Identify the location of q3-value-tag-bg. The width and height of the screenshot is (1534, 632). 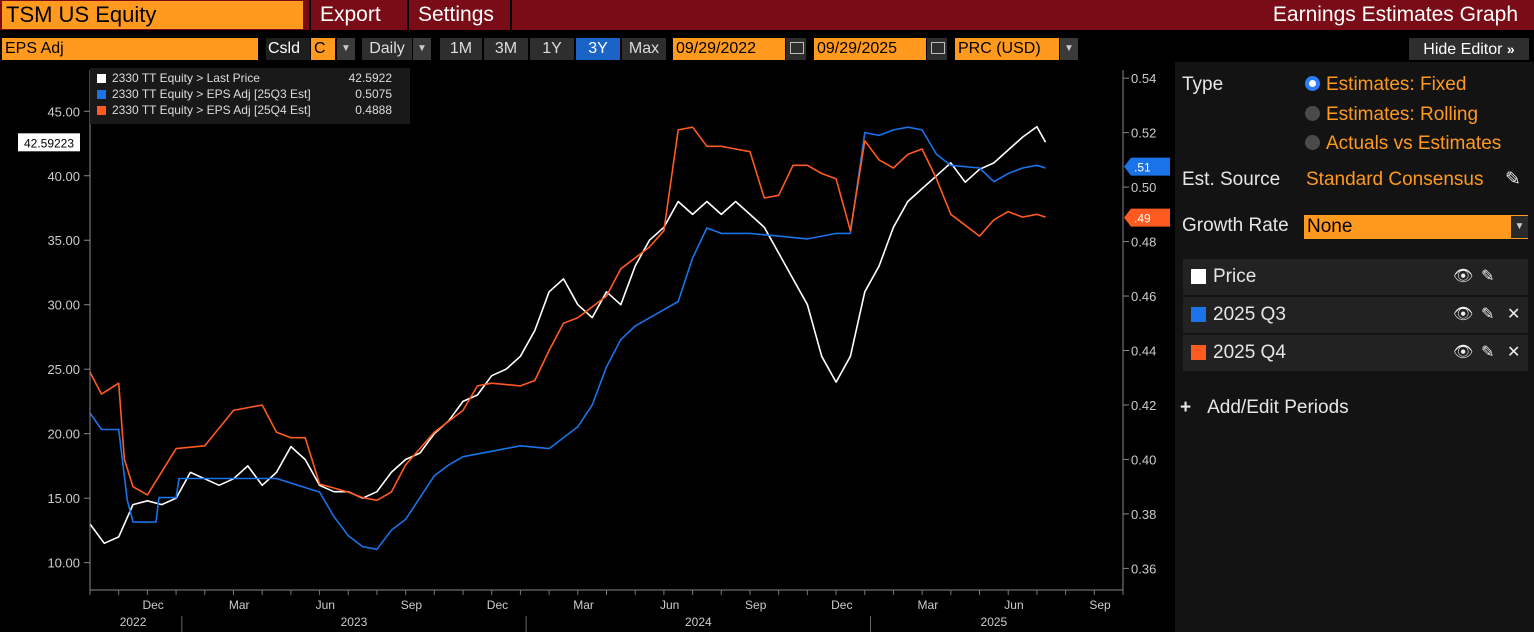
(1147, 166).